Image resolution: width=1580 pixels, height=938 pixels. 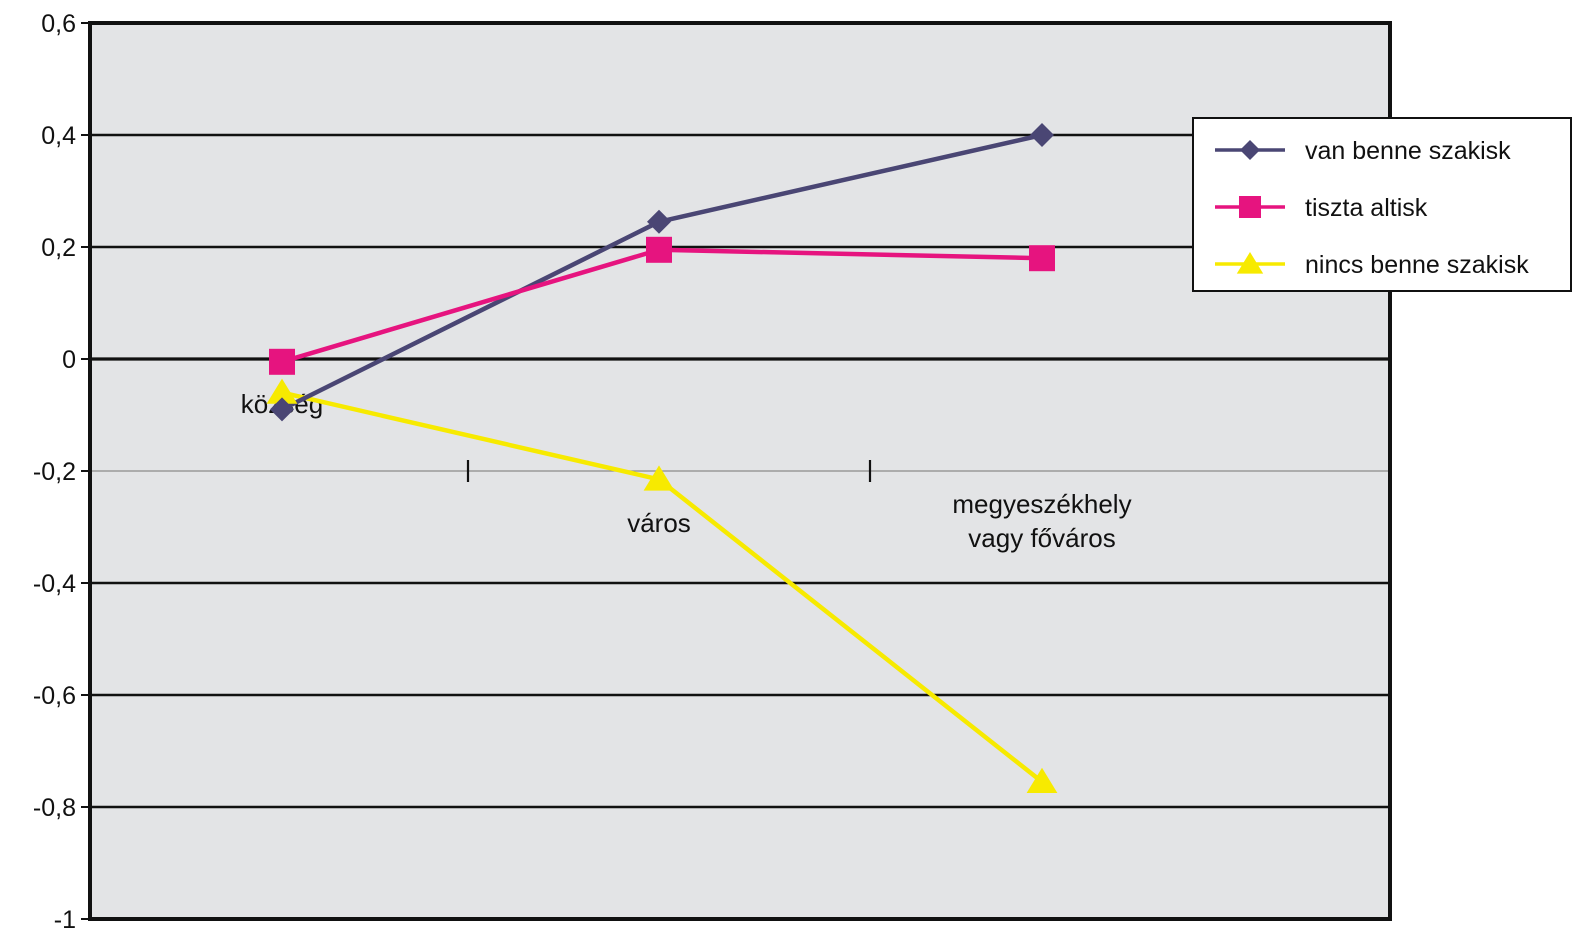 I want to click on y-tick-label: 0,2, so click(x=58, y=248).